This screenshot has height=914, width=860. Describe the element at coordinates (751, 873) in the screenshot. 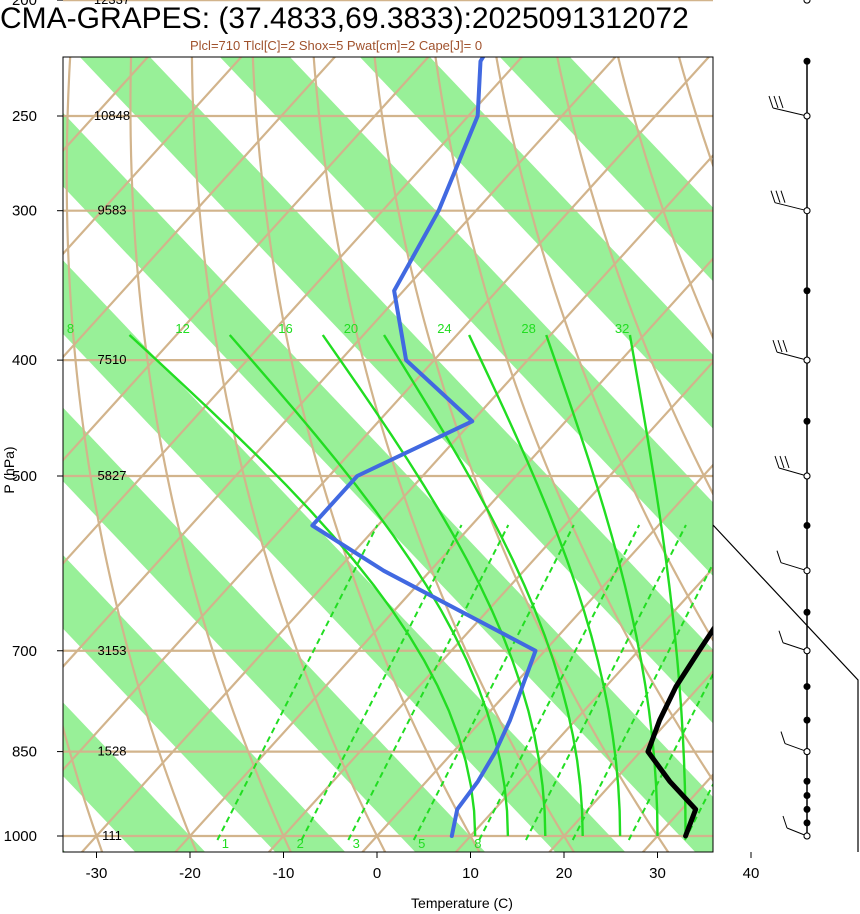

I see `temperature-tick-label: 40` at that location.